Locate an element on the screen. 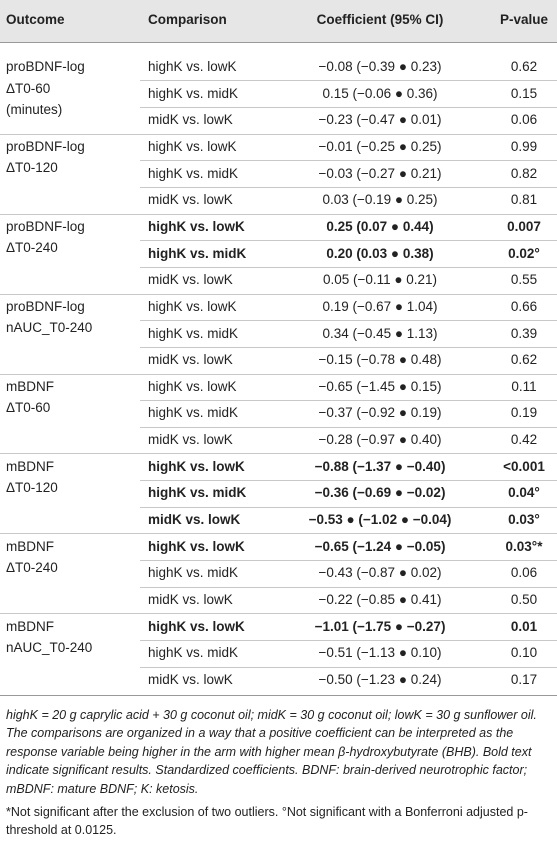 The width and height of the screenshot is (557, 849). p-value: 0.55 is located at coordinates (524, 280).